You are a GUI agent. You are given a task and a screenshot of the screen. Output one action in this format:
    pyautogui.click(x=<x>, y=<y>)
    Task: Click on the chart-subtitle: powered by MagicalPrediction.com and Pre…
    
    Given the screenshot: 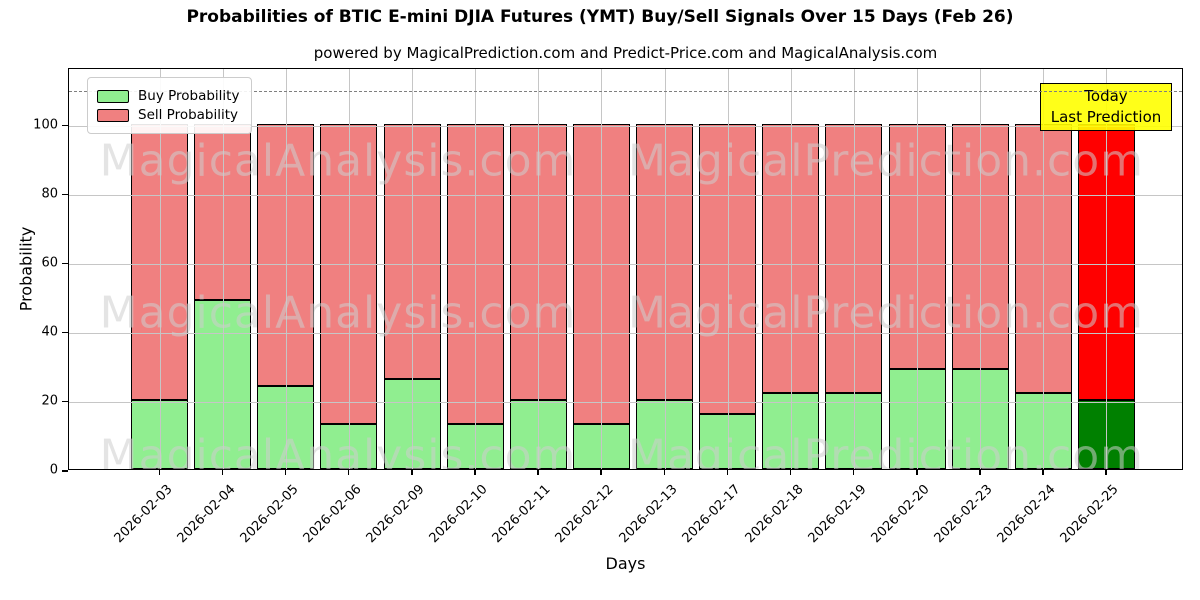 What is the action you would take?
    pyautogui.click(x=625, y=53)
    